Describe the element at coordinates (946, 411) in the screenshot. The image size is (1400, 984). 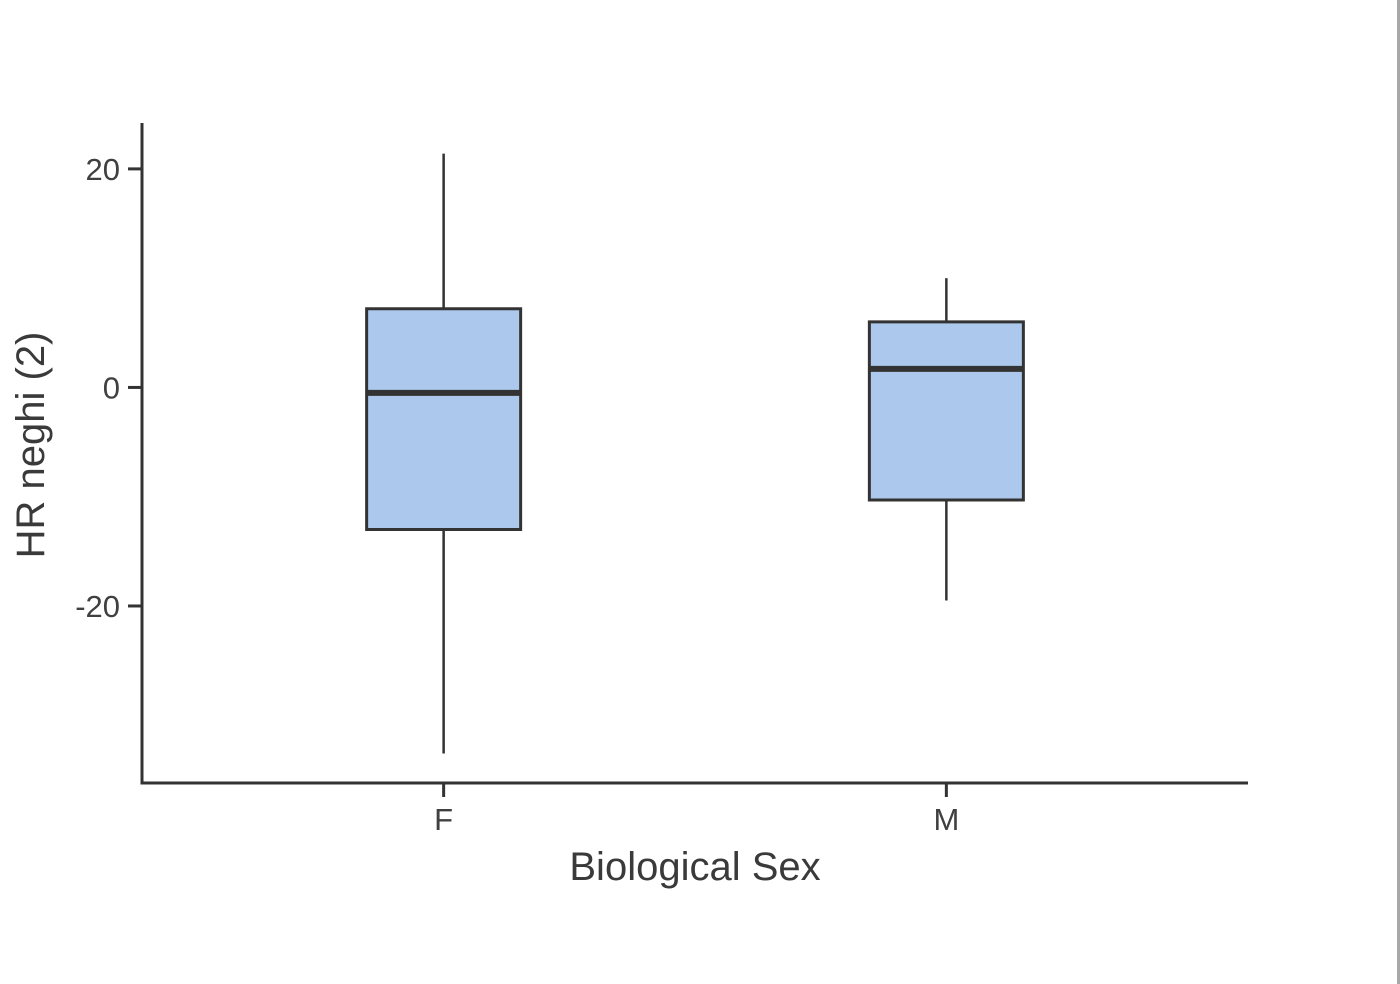
I see `box-M` at that location.